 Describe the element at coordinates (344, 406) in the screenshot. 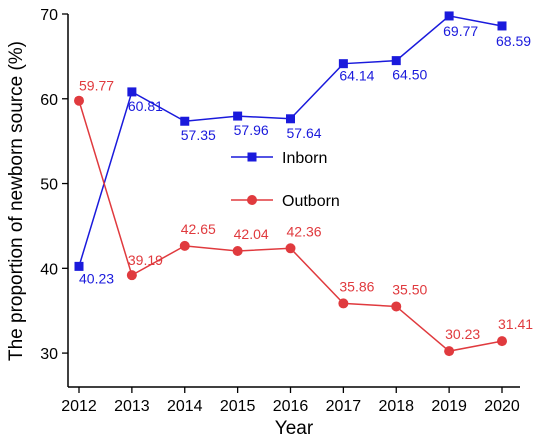

I see `x-tick-label: 2017` at that location.